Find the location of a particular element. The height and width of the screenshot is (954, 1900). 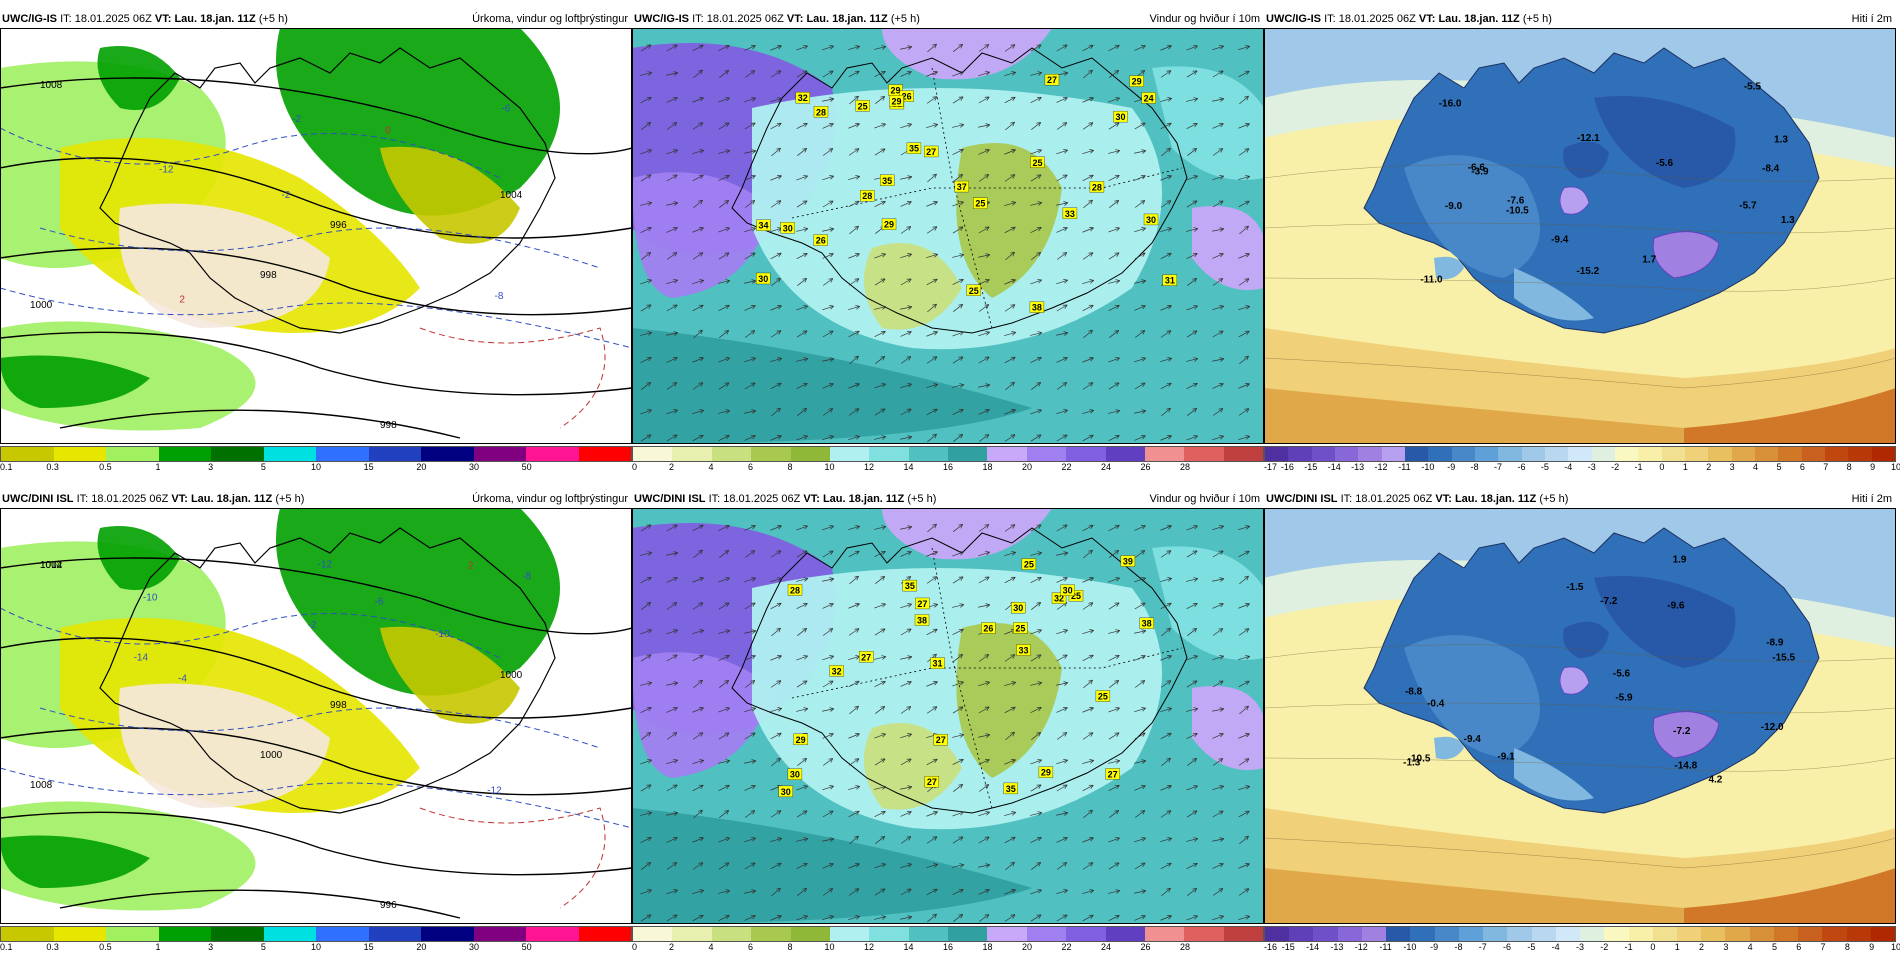

isotherm-label: 2 is located at coordinates (471, 566).